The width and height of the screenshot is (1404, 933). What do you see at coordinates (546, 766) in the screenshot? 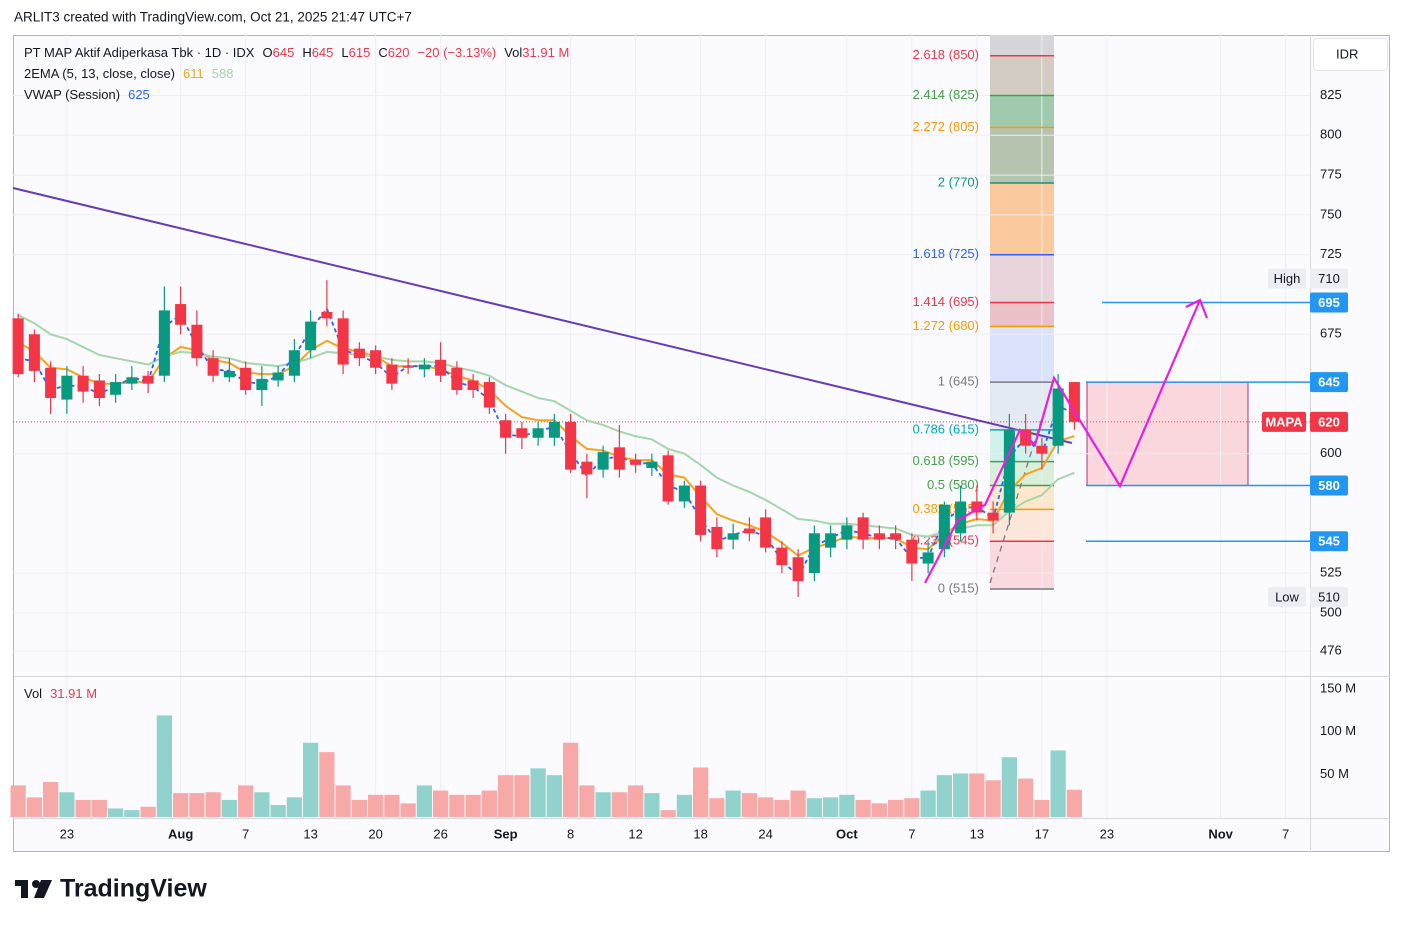
I see `volume-group` at bounding box center [546, 766].